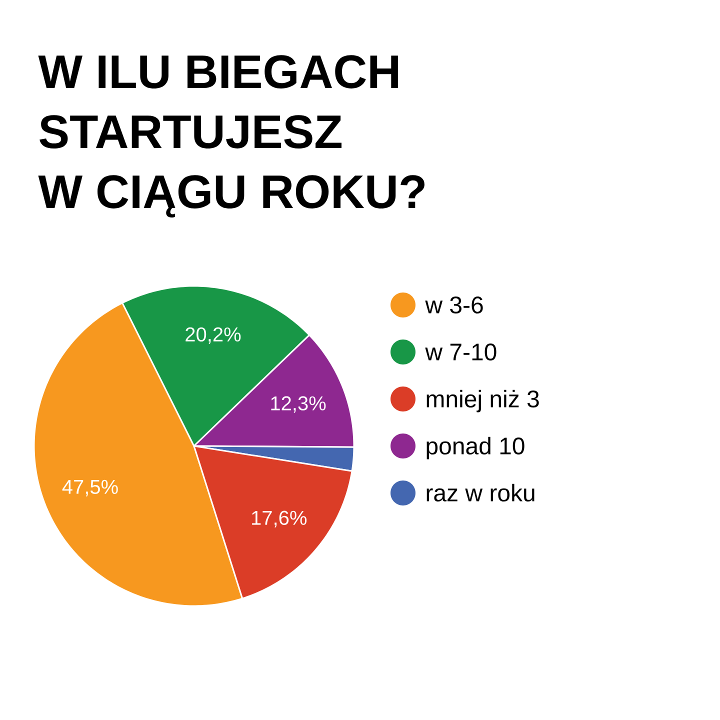 Image resolution: width=720 pixels, height=720 pixels. Describe the element at coordinates (480, 493) in the screenshot. I see `legend-label: raz w roku` at that location.